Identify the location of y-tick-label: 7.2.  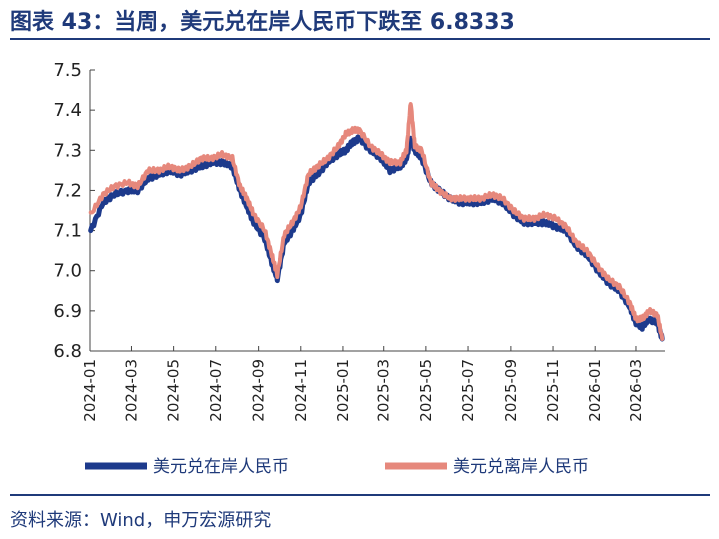
(67, 190).